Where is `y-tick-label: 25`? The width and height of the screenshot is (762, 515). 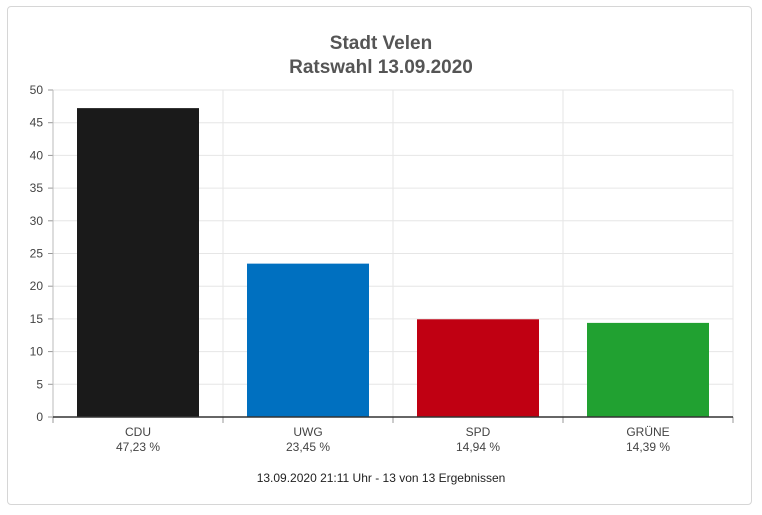 y-tick-label: 25 is located at coordinates (37, 254).